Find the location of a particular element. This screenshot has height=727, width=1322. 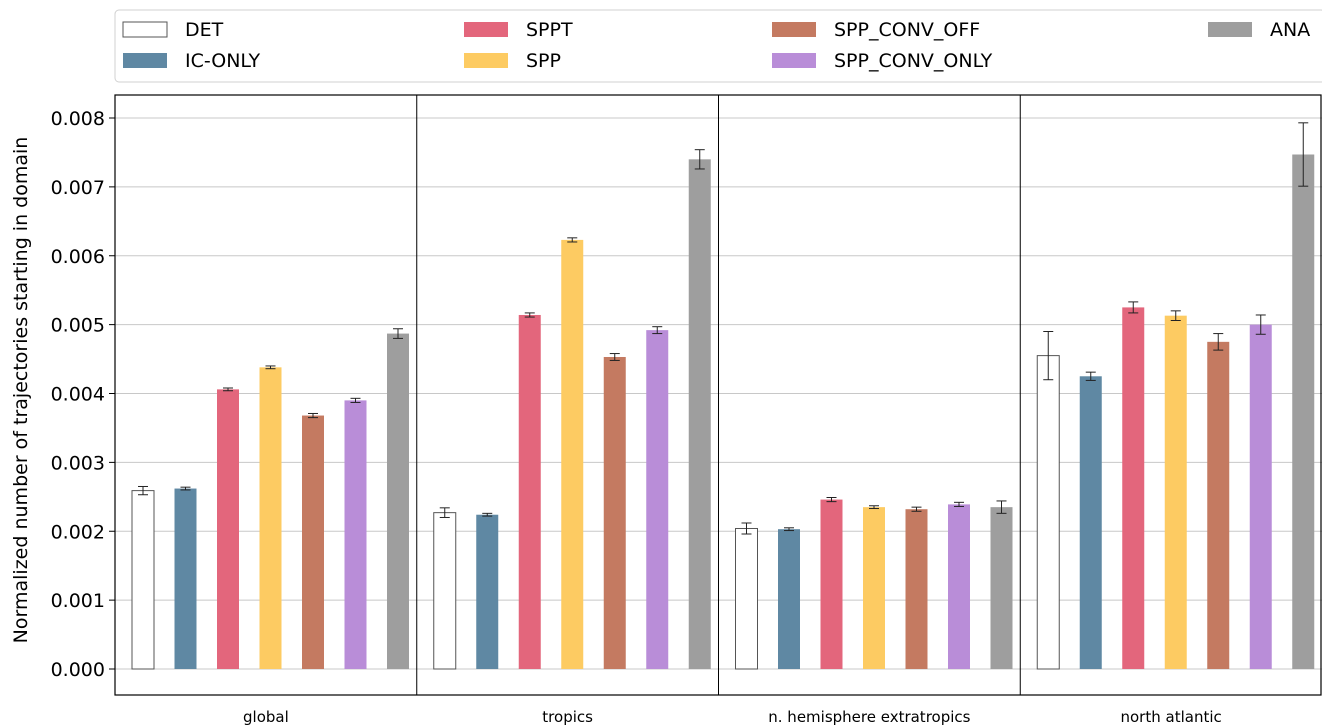

y-tick-label: 0.005 is located at coordinates (78, 326).